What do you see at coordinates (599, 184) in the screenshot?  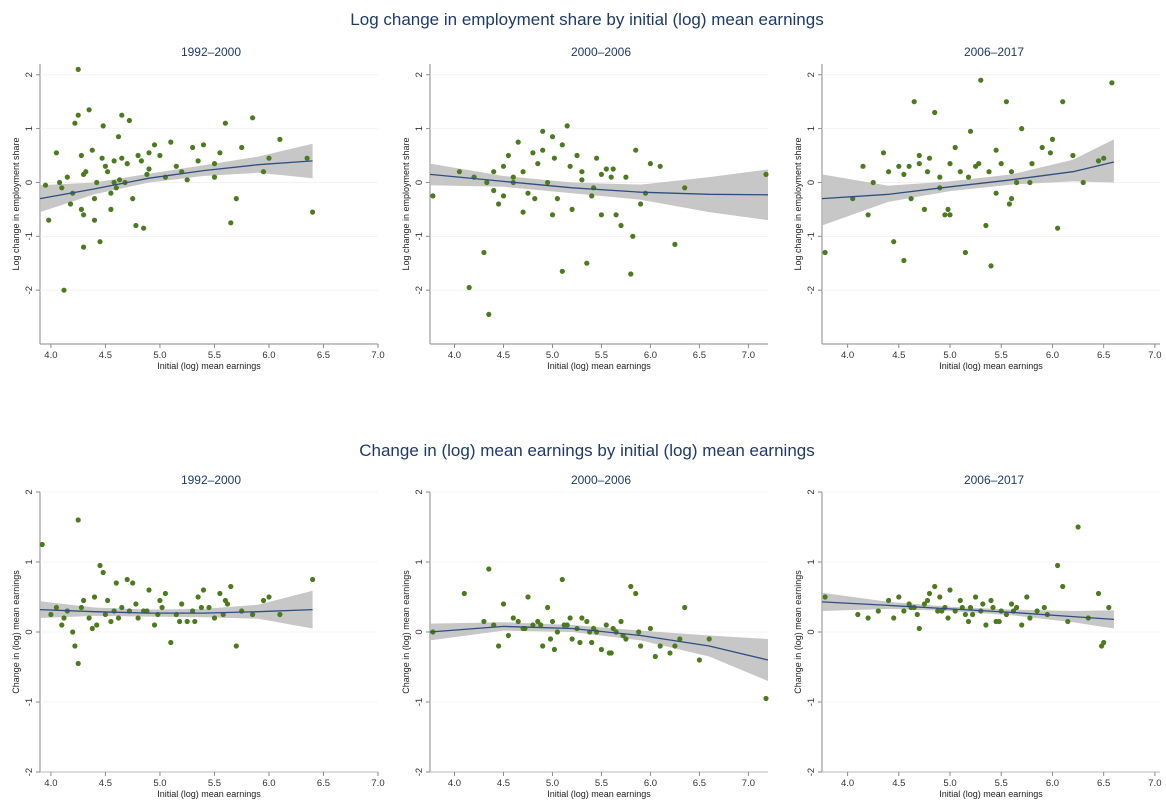 I see `fit-line` at bounding box center [599, 184].